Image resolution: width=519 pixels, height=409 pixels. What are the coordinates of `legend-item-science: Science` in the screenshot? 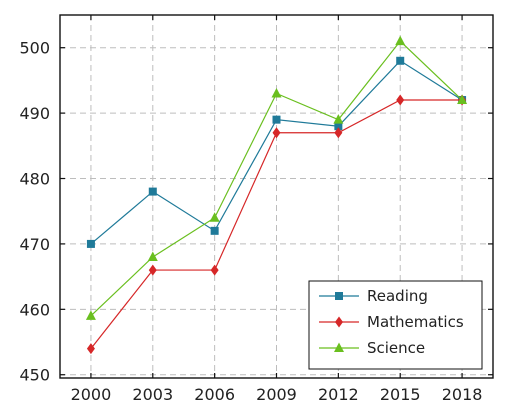 It's located at (372, 348).